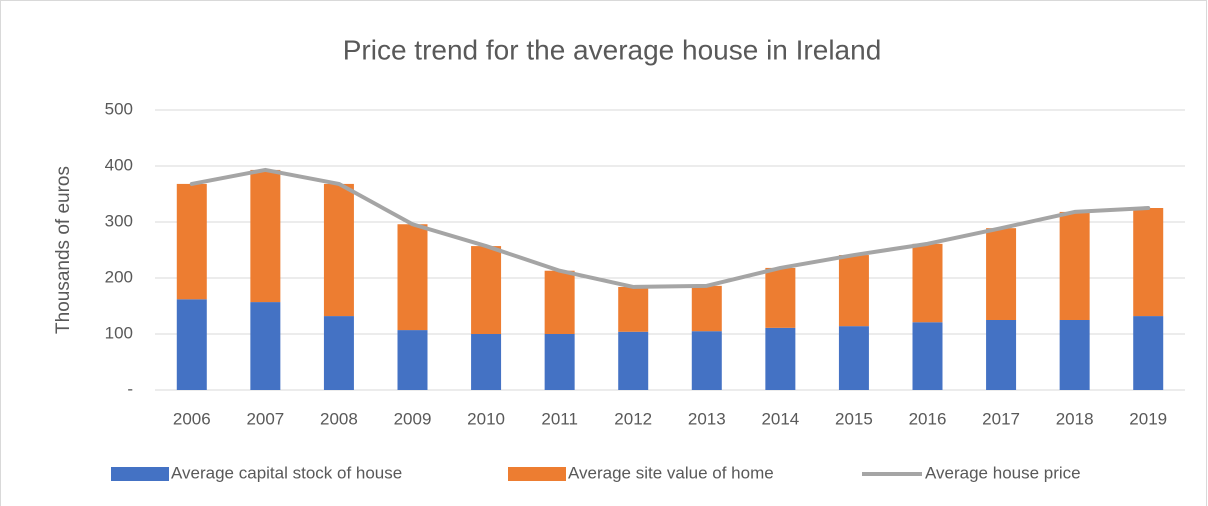 The image size is (1208, 506). I want to click on y-axis-label: Thousands of euros, so click(63, 250).